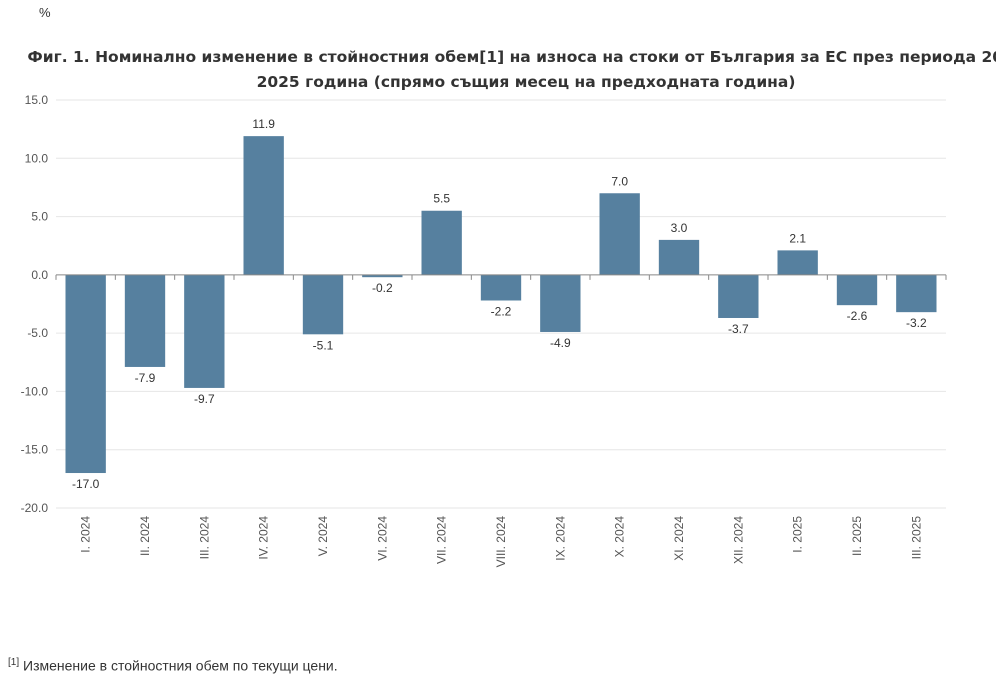 This screenshot has height=688, width=996. I want to click on footnote-marker: [1], so click(14, 662).